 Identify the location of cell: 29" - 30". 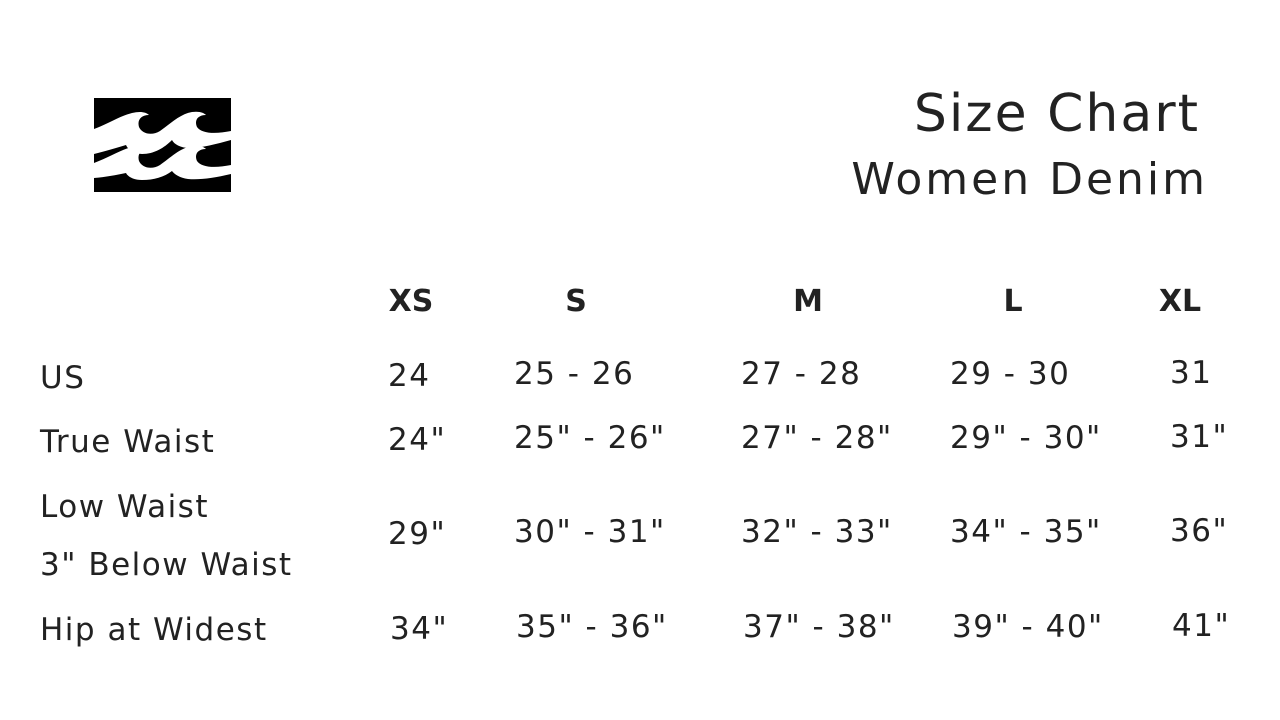
(1026, 438).